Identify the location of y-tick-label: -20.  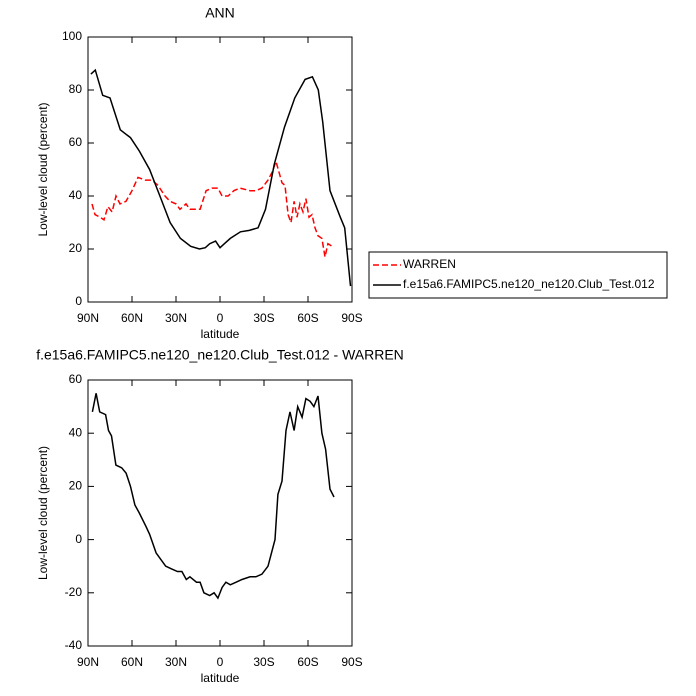
(74, 592).